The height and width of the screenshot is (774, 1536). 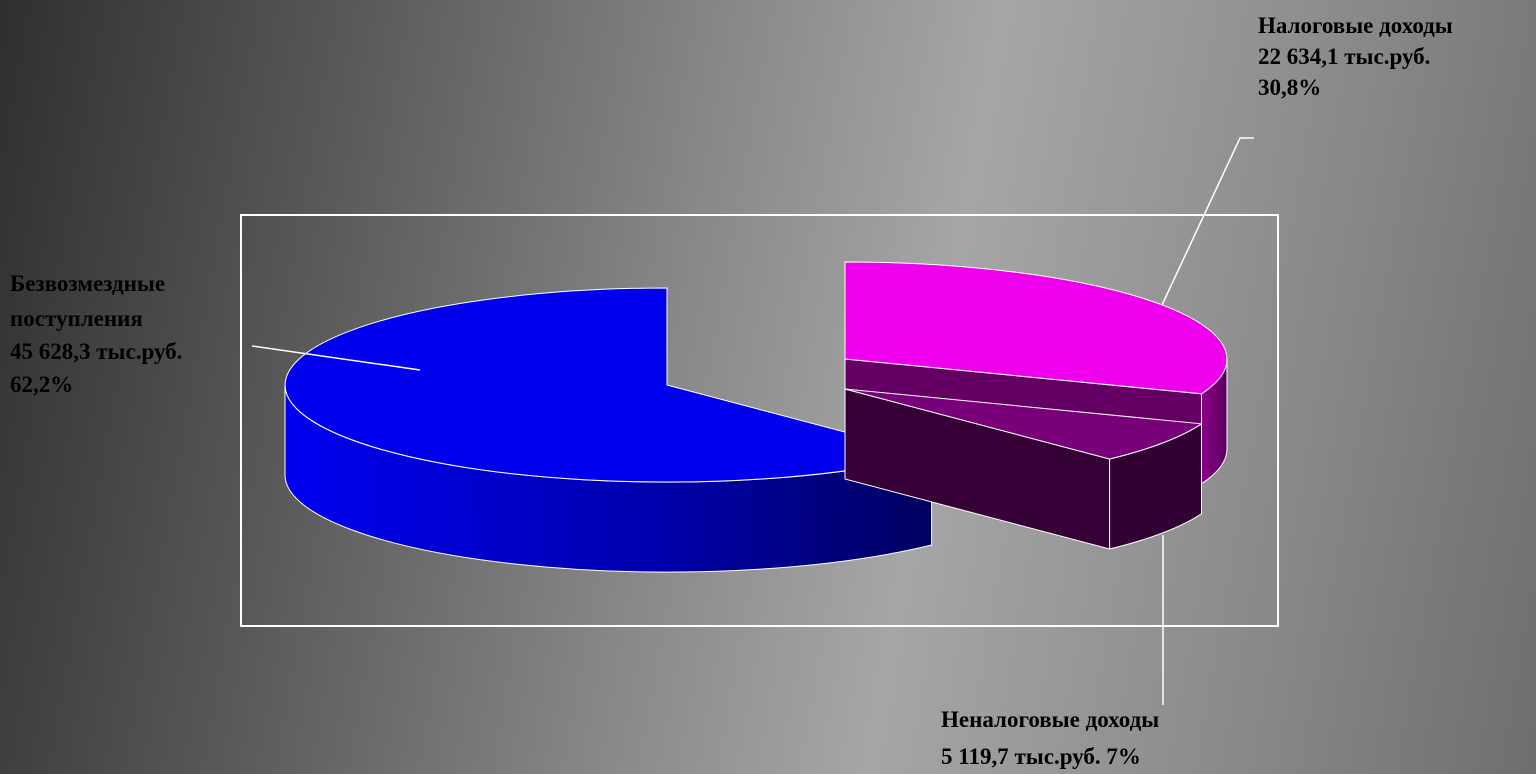 What do you see at coordinates (1207, 221) in the screenshot?
I see `leader-line-nalogovye` at bounding box center [1207, 221].